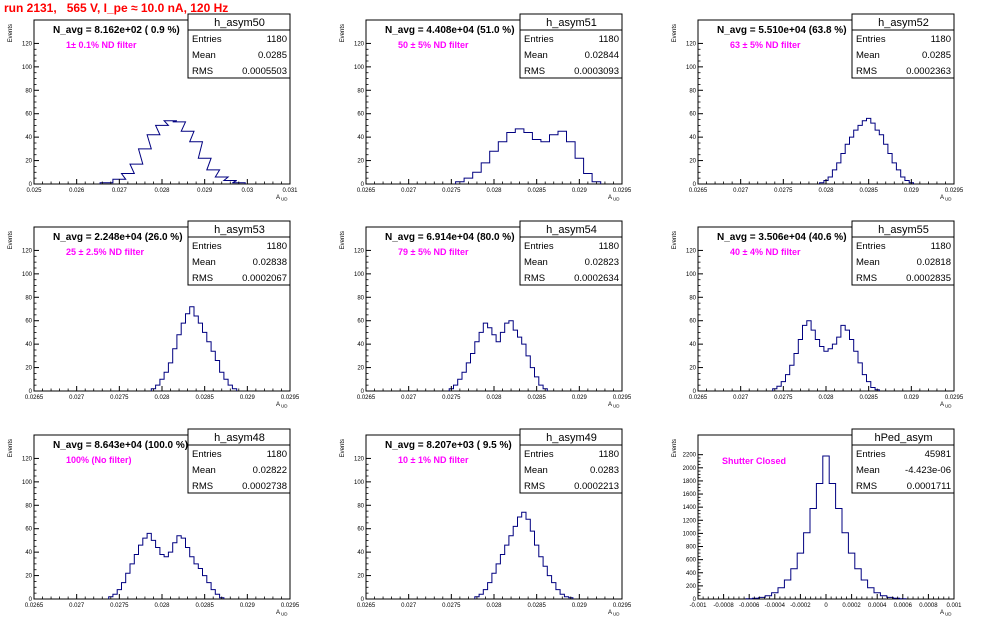 The width and height of the screenshot is (996, 622). What do you see at coordinates (903, 230) in the screenshot?
I see `histogram-name: h_asym55` at bounding box center [903, 230].